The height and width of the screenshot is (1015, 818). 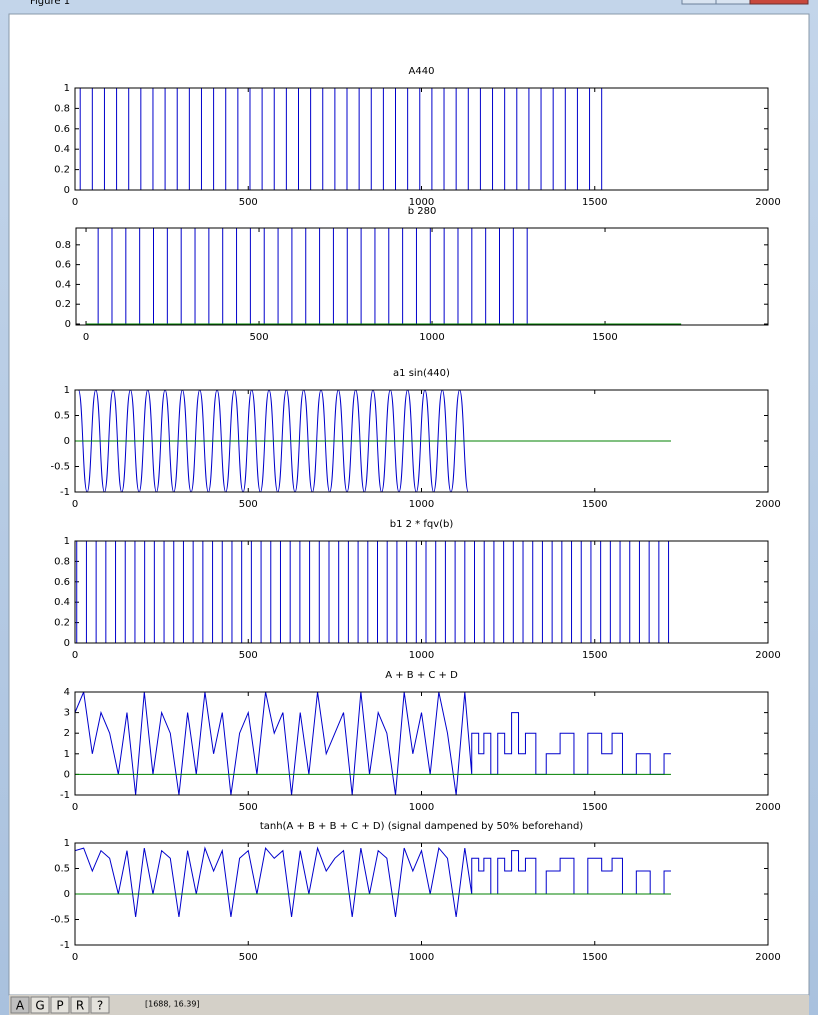 What do you see at coordinates (421, 373) in the screenshot?
I see `axes-title: a1 sin(440)` at bounding box center [421, 373].